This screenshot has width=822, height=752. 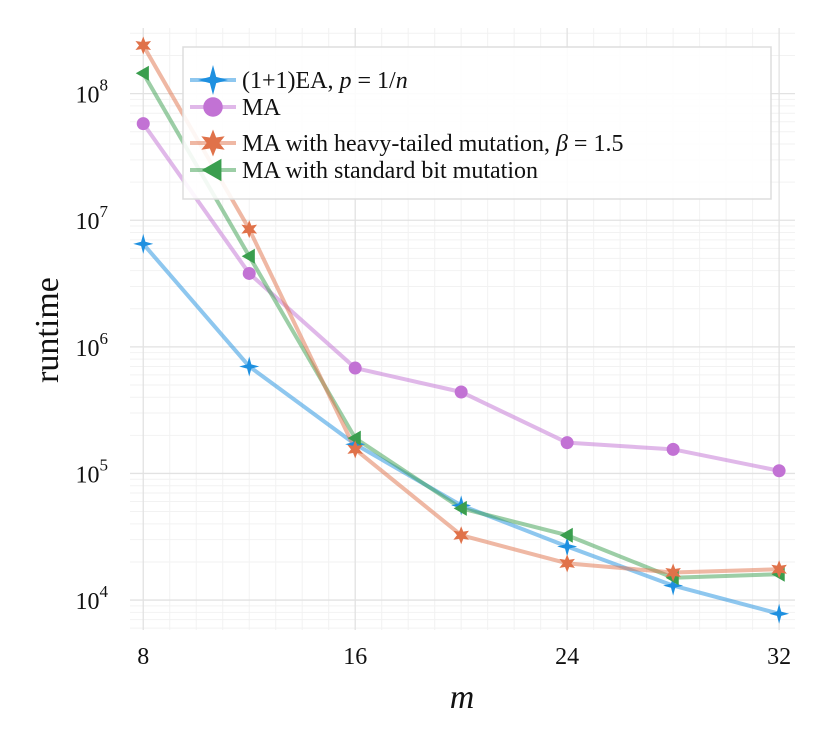 I want to click on y-tick-label: 10⁶, so click(x=92, y=345).